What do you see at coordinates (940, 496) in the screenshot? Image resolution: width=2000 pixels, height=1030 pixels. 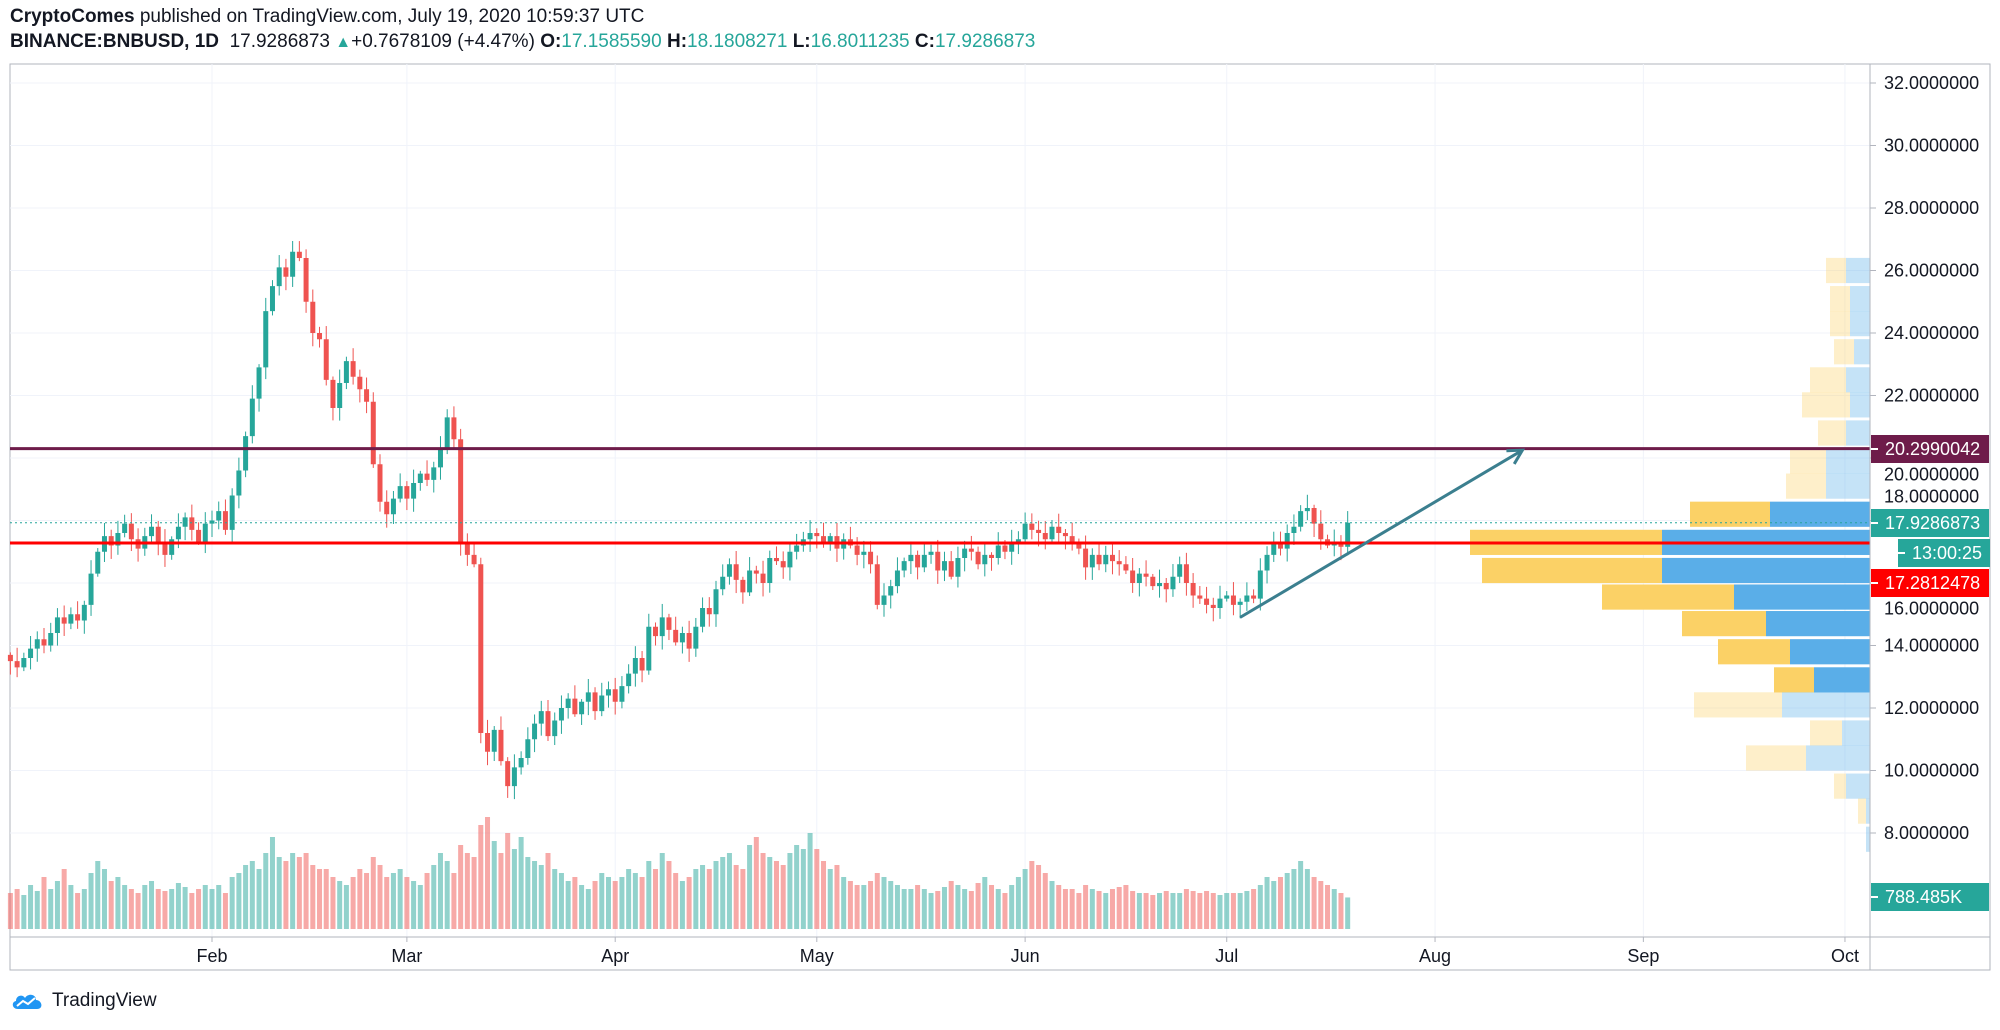 I see `horizontal-lines` at bounding box center [940, 496].